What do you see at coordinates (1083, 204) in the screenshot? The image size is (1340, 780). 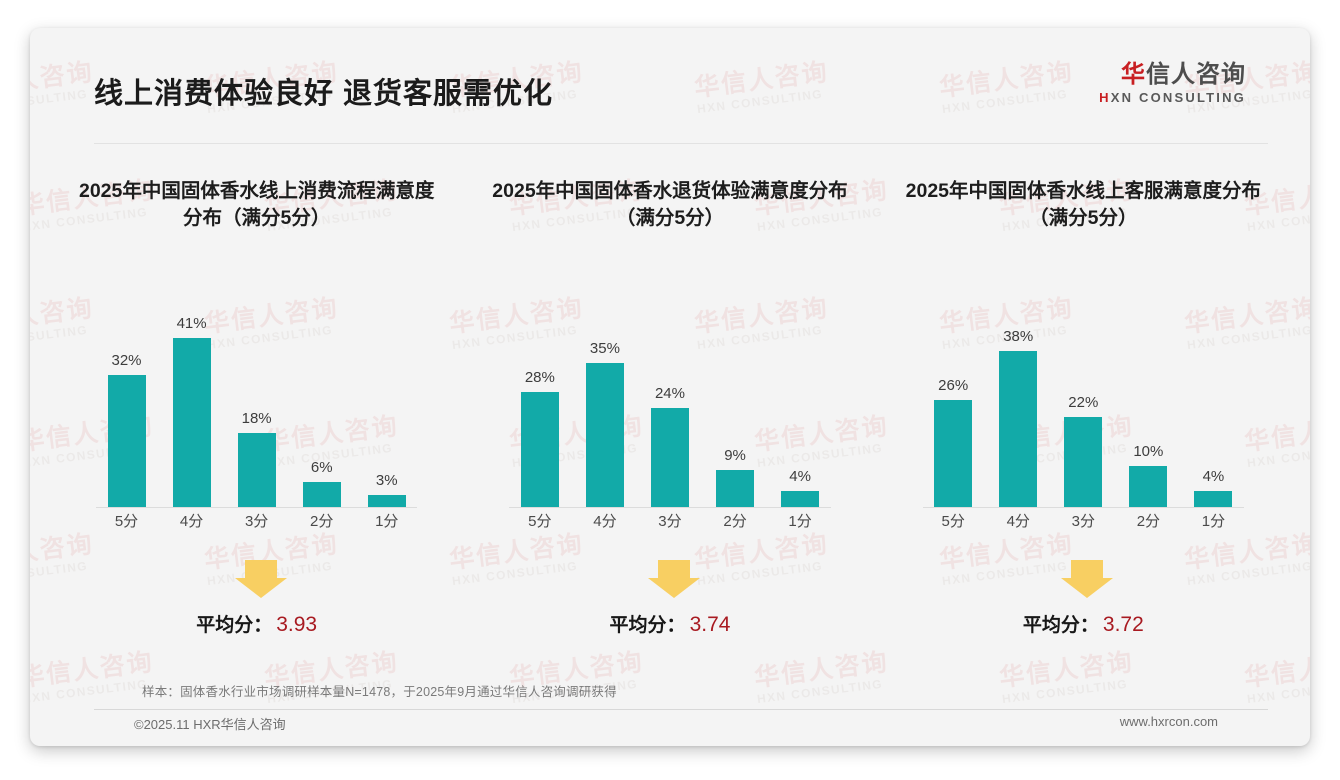 I see `chart-title-3: 2025年中国固体香水线上客服满意度分布（满分5分）` at bounding box center [1083, 204].